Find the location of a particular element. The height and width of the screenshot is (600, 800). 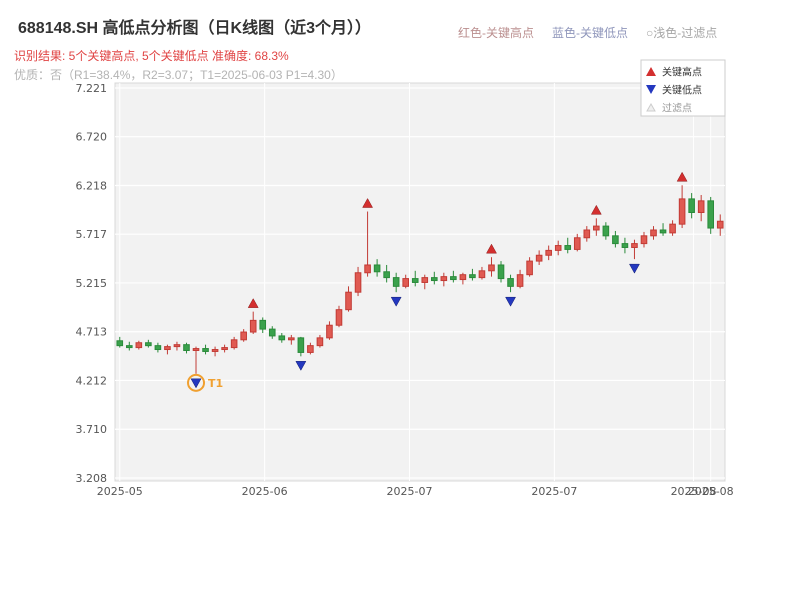

y-tick-label: 6.218 is located at coordinates (92, 185).